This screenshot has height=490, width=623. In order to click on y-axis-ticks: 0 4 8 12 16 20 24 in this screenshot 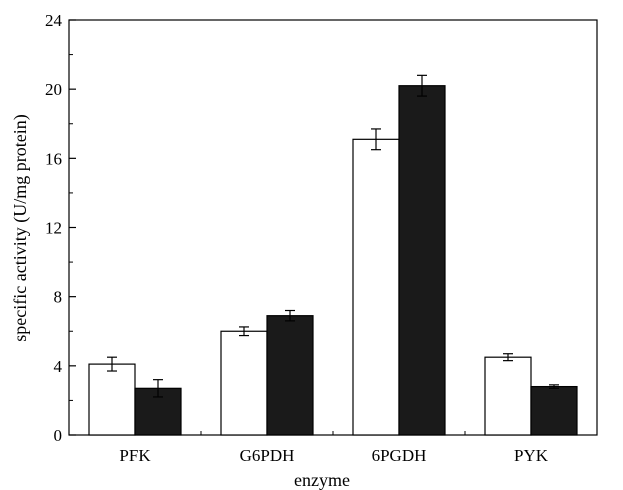, I will do `click(60, 228)`.